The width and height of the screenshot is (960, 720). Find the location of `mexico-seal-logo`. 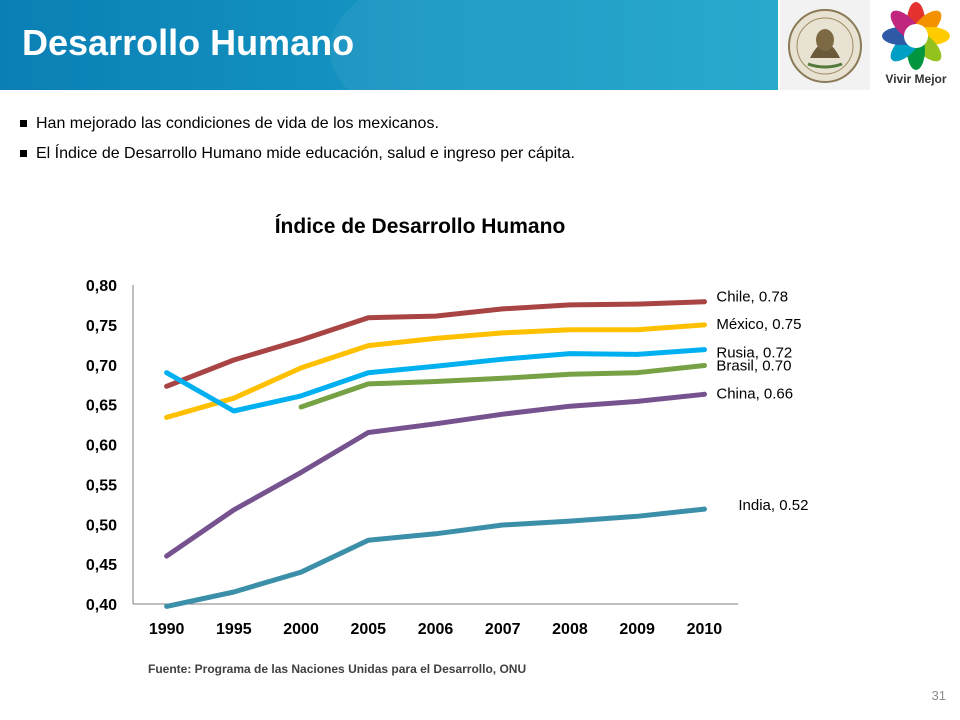

mexico-seal-logo is located at coordinates (825, 45).